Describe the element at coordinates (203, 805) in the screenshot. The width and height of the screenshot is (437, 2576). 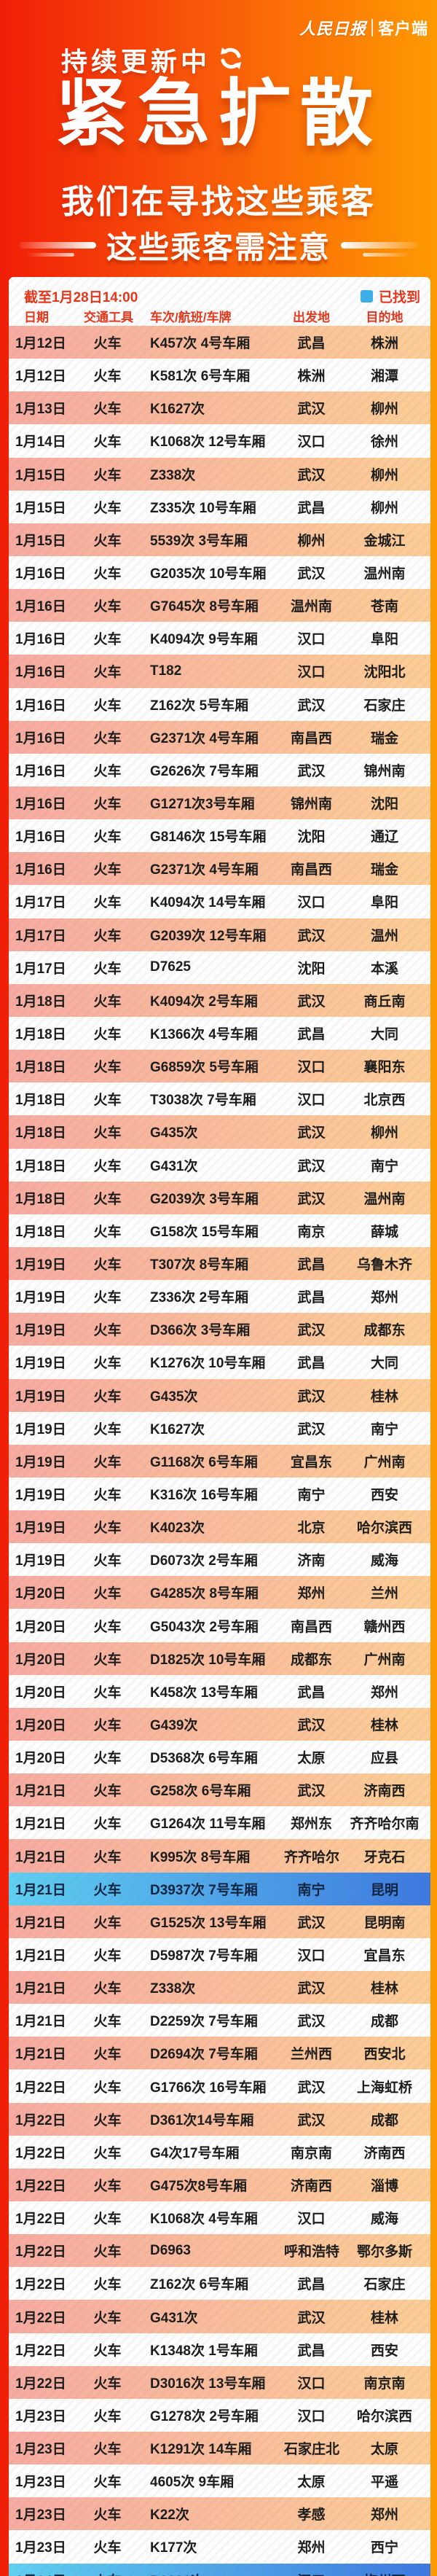
I see `row-train: G1271次3号车厢` at that location.